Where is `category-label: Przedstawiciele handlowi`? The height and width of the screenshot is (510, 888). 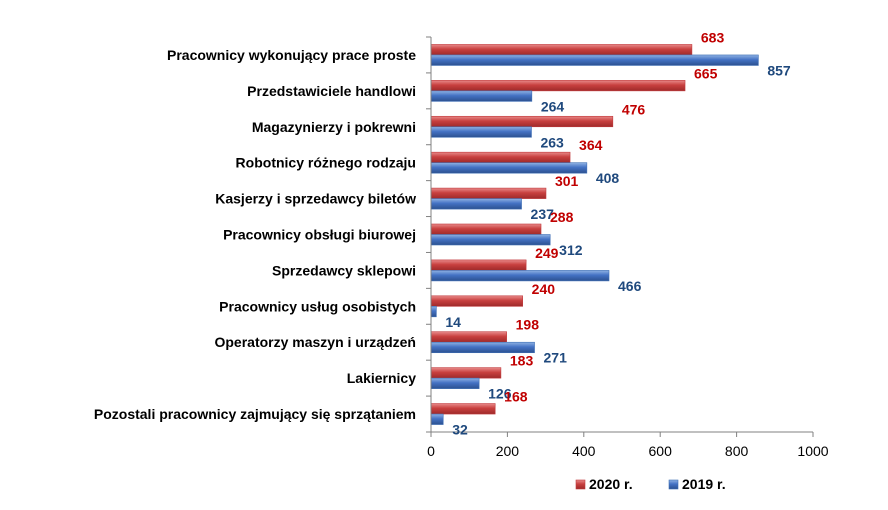 category-label: Przedstawiciele handlowi is located at coordinates (331, 91).